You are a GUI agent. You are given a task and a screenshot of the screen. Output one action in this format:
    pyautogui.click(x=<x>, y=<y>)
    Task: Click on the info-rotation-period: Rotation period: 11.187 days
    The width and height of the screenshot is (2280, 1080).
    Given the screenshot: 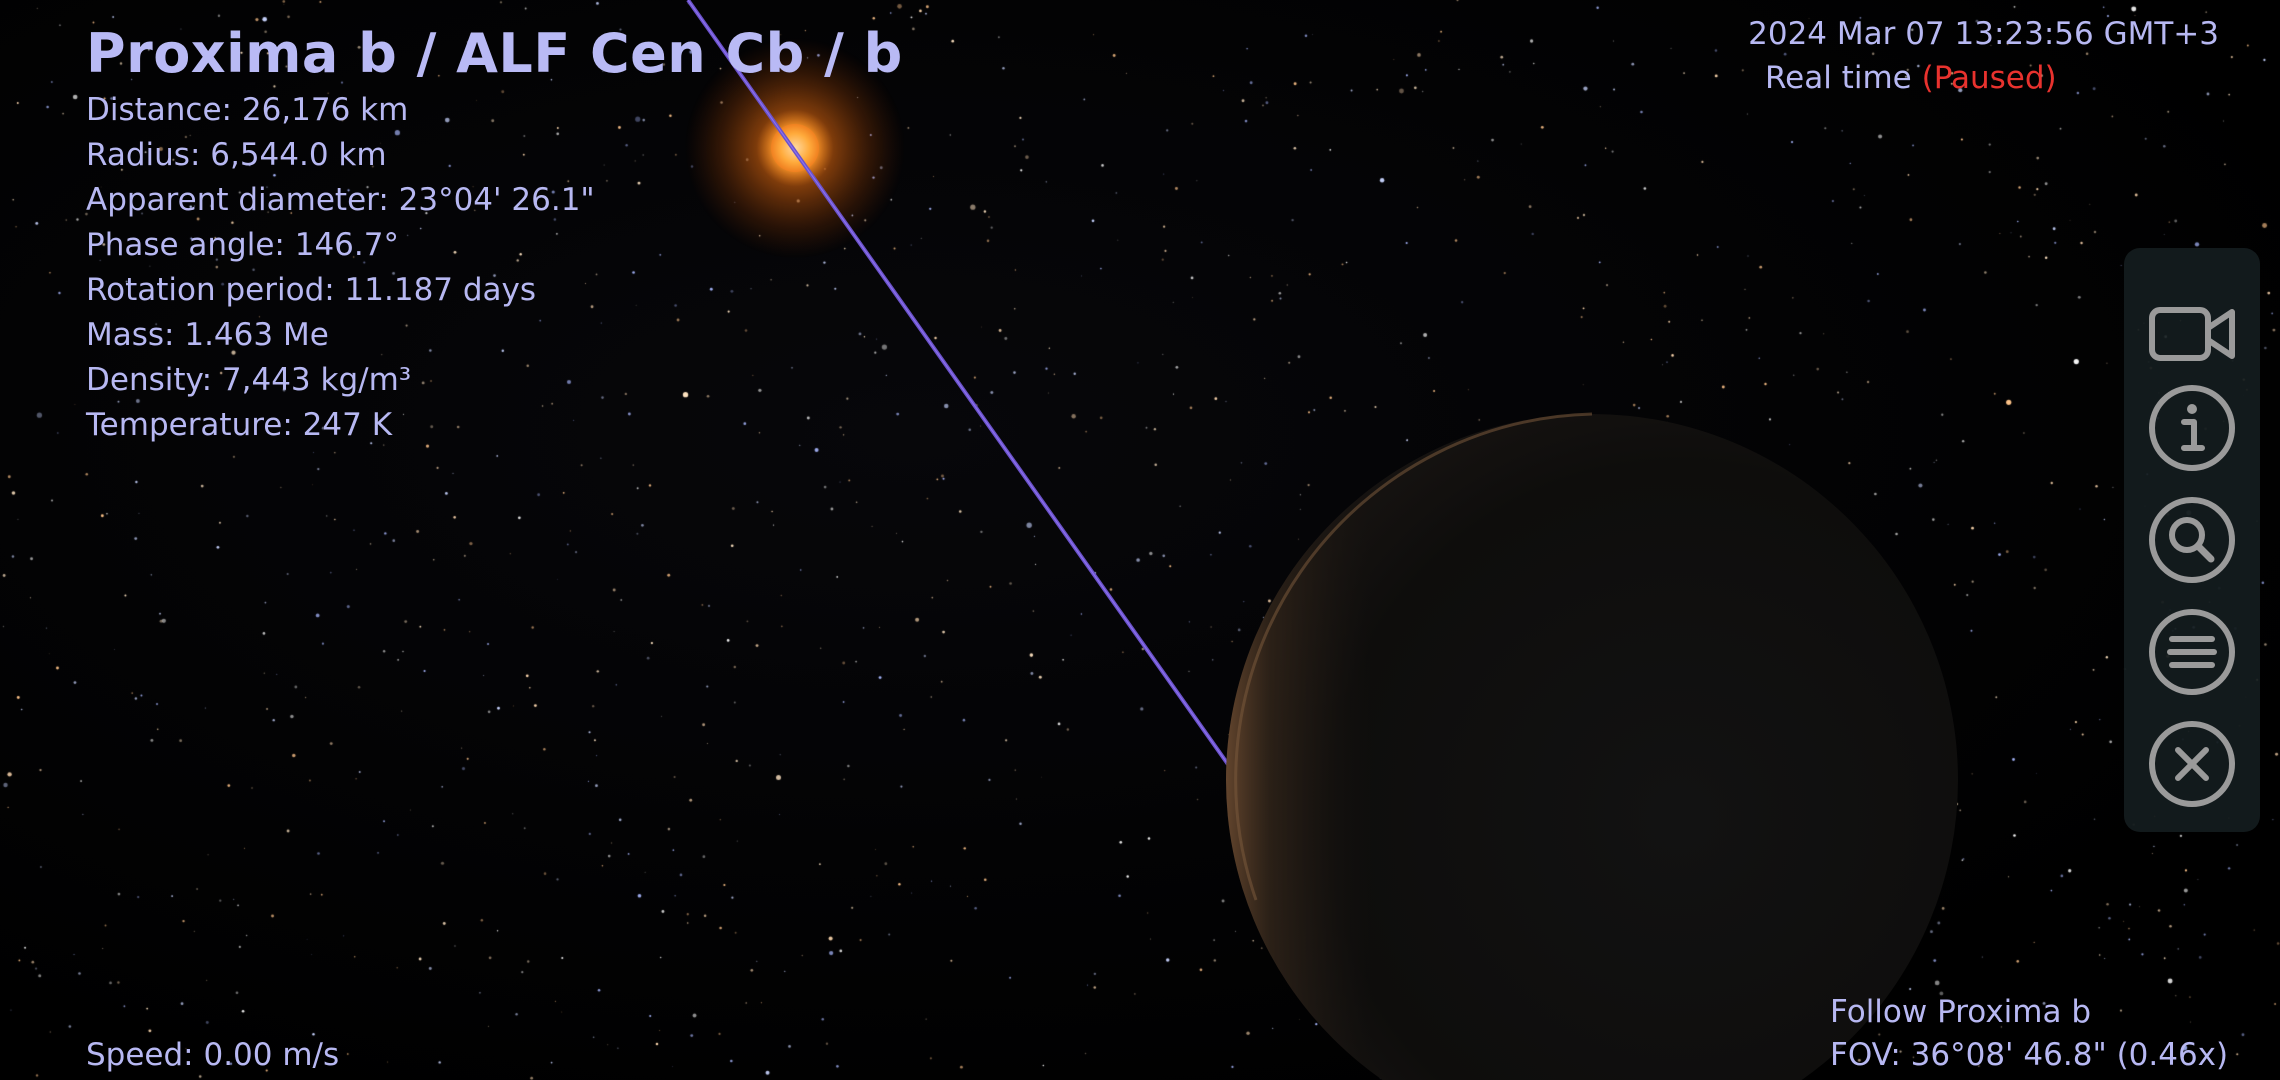 What is the action you would take?
    pyautogui.click(x=311, y=290)
    